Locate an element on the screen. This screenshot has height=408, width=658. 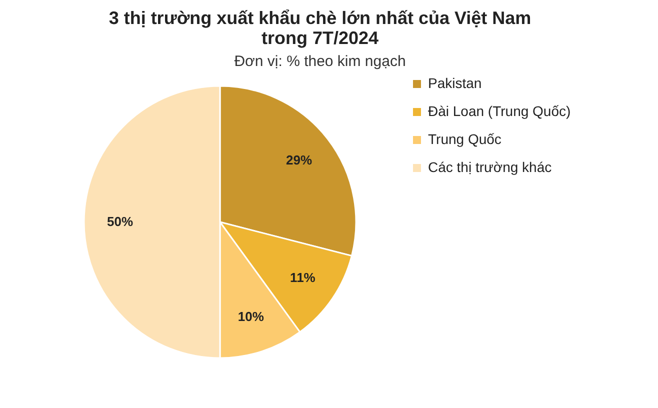
chart-title: 3 thị trường xuất khẩu chè lớn nhất của Việt Nam trong 7T/2024 is located at coordinates (320, 28).